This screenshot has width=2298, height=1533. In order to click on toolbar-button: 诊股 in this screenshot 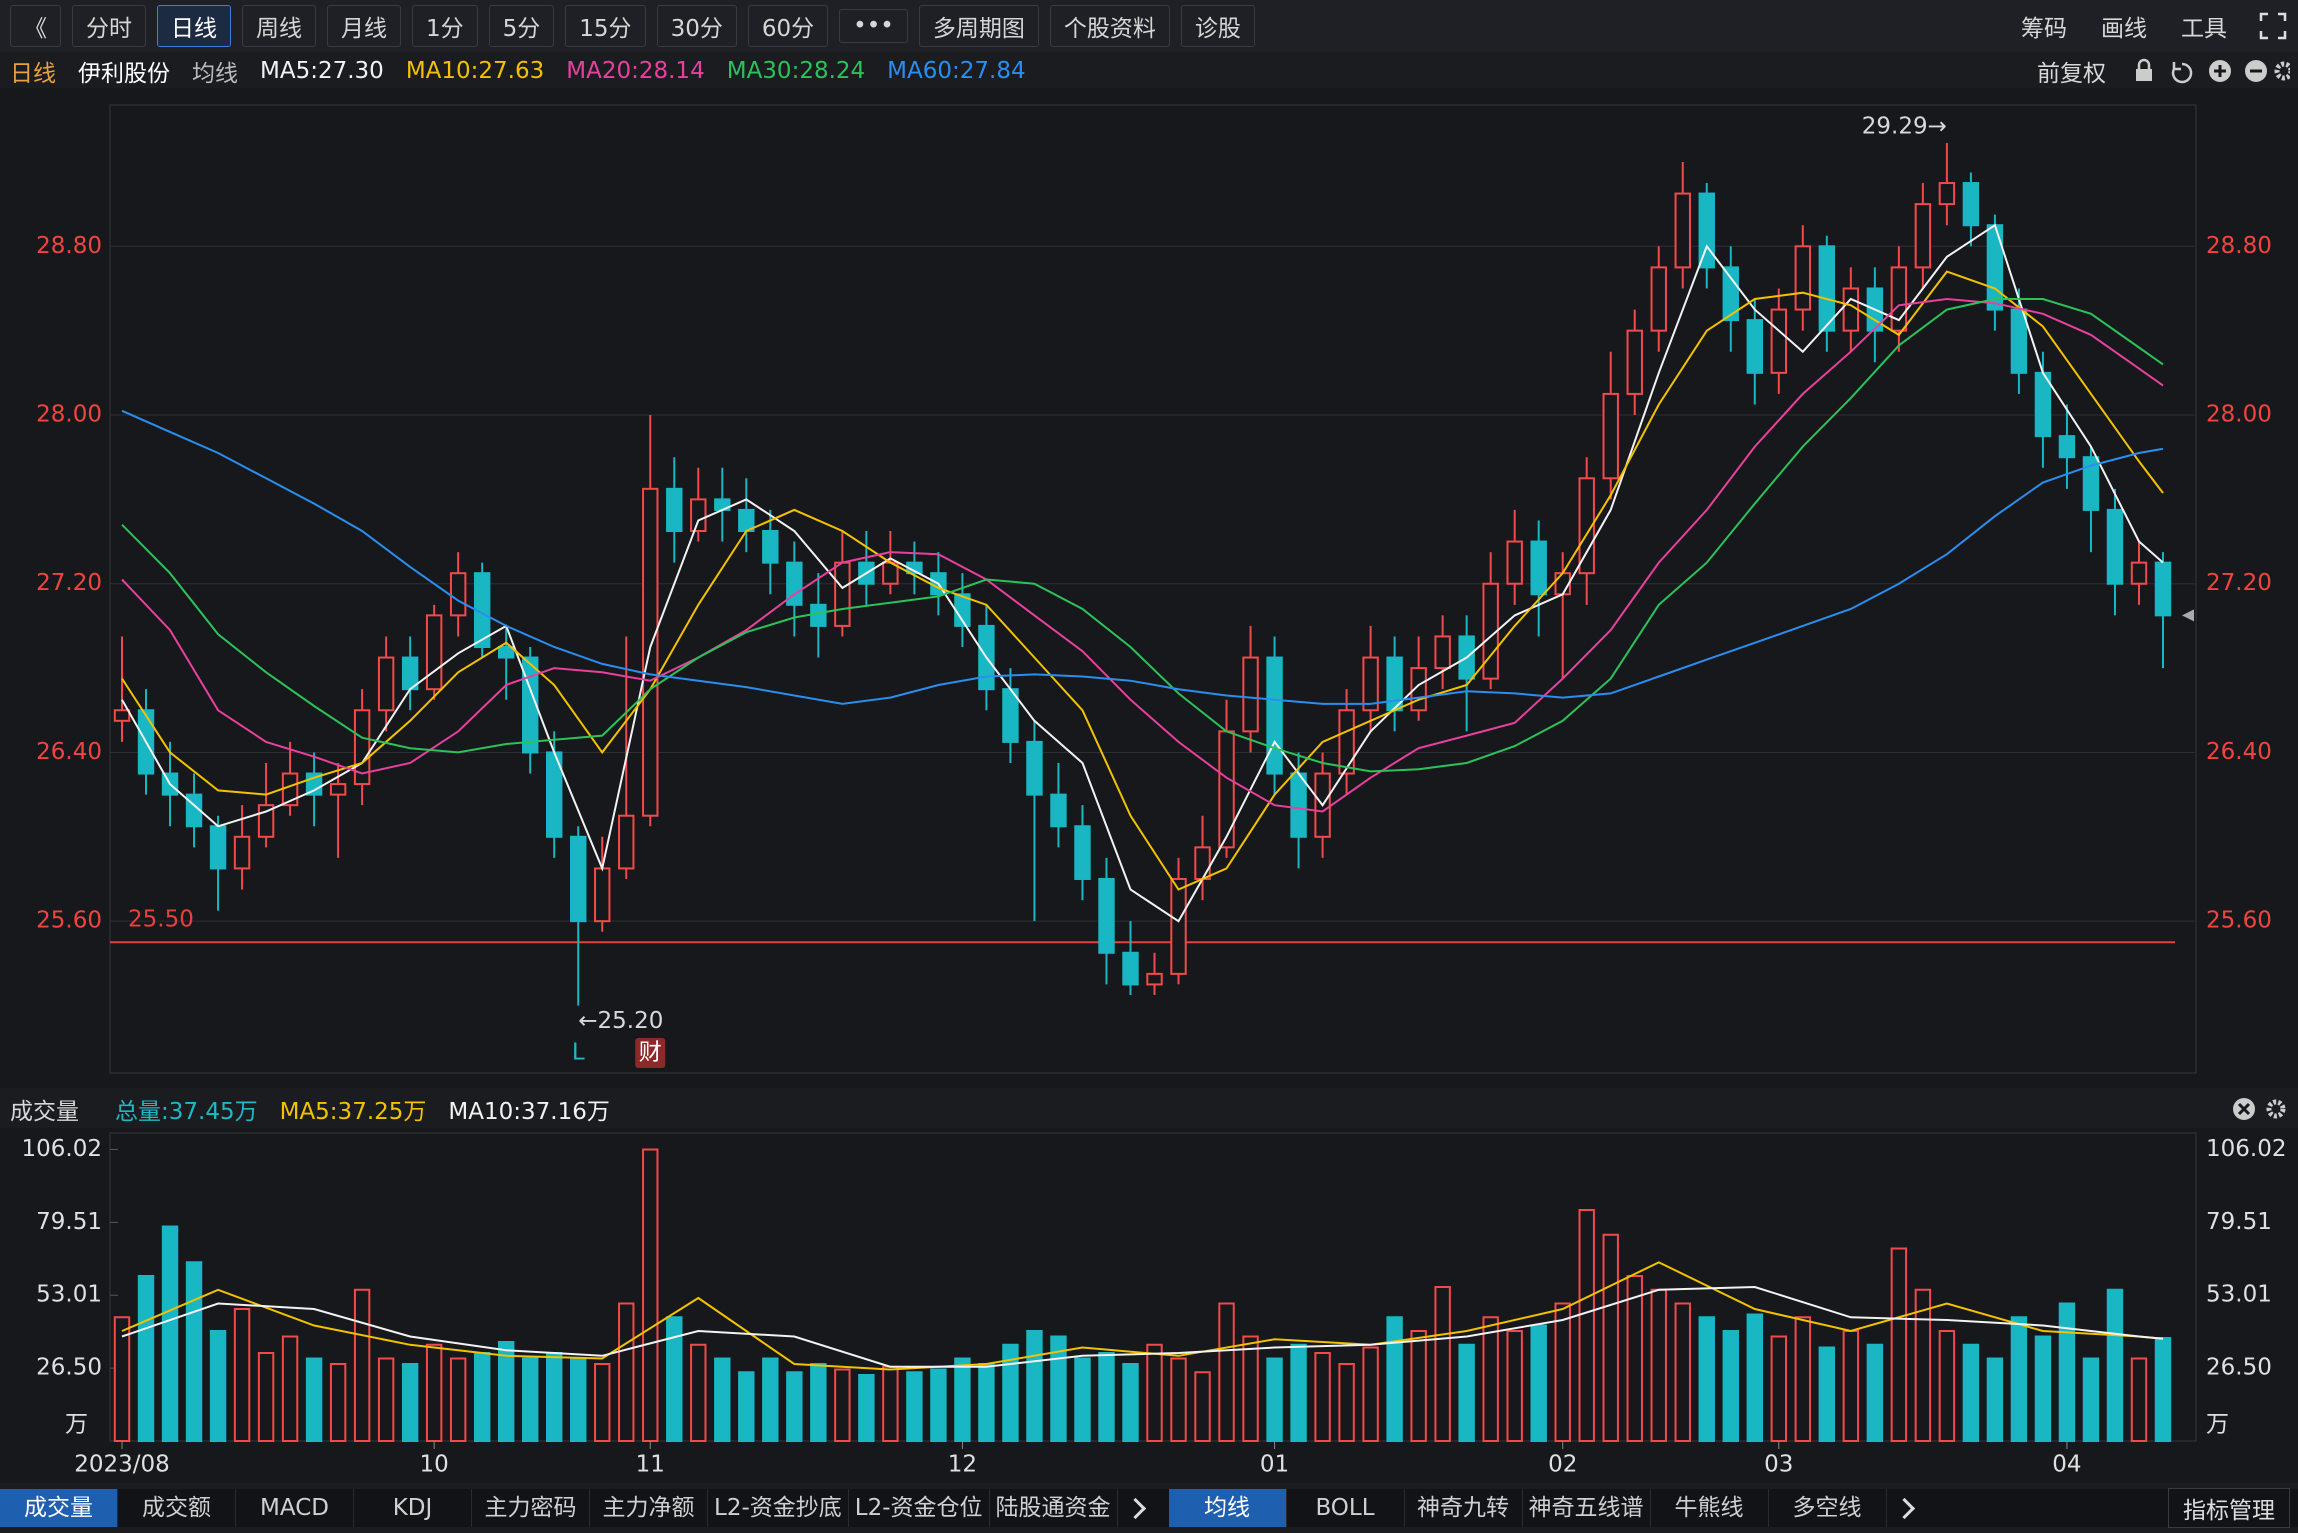, I will do `click(1217, 26)`.